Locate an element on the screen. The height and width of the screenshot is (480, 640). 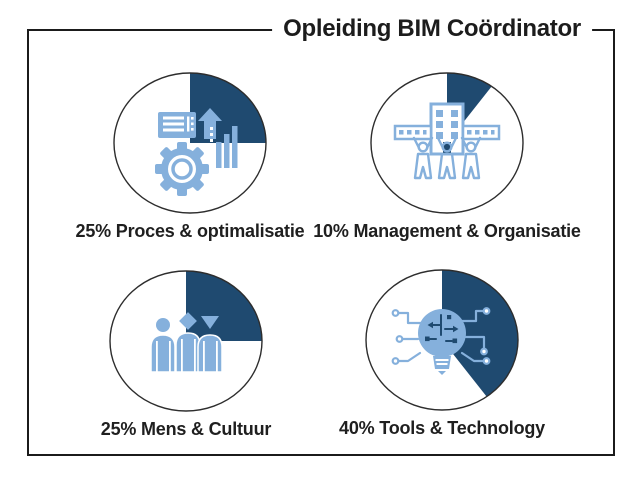
pie-mens is located at coordinates (186, 341).